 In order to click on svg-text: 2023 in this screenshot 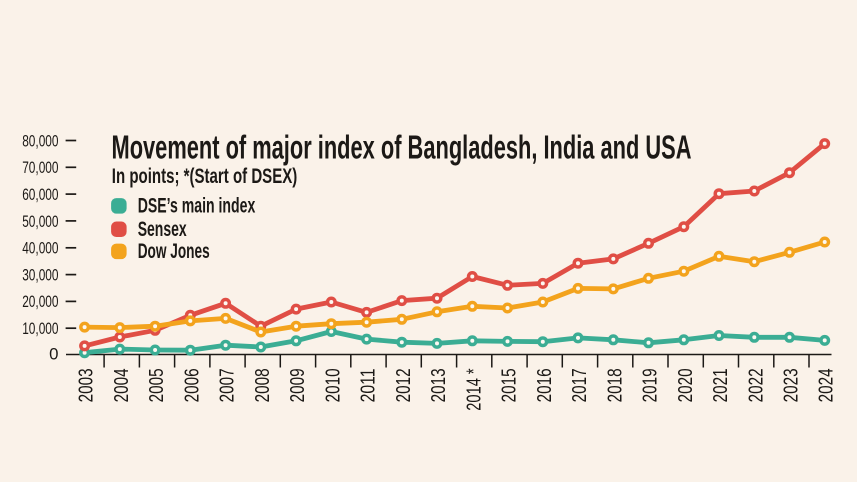, I will do `click(792, 385)`.